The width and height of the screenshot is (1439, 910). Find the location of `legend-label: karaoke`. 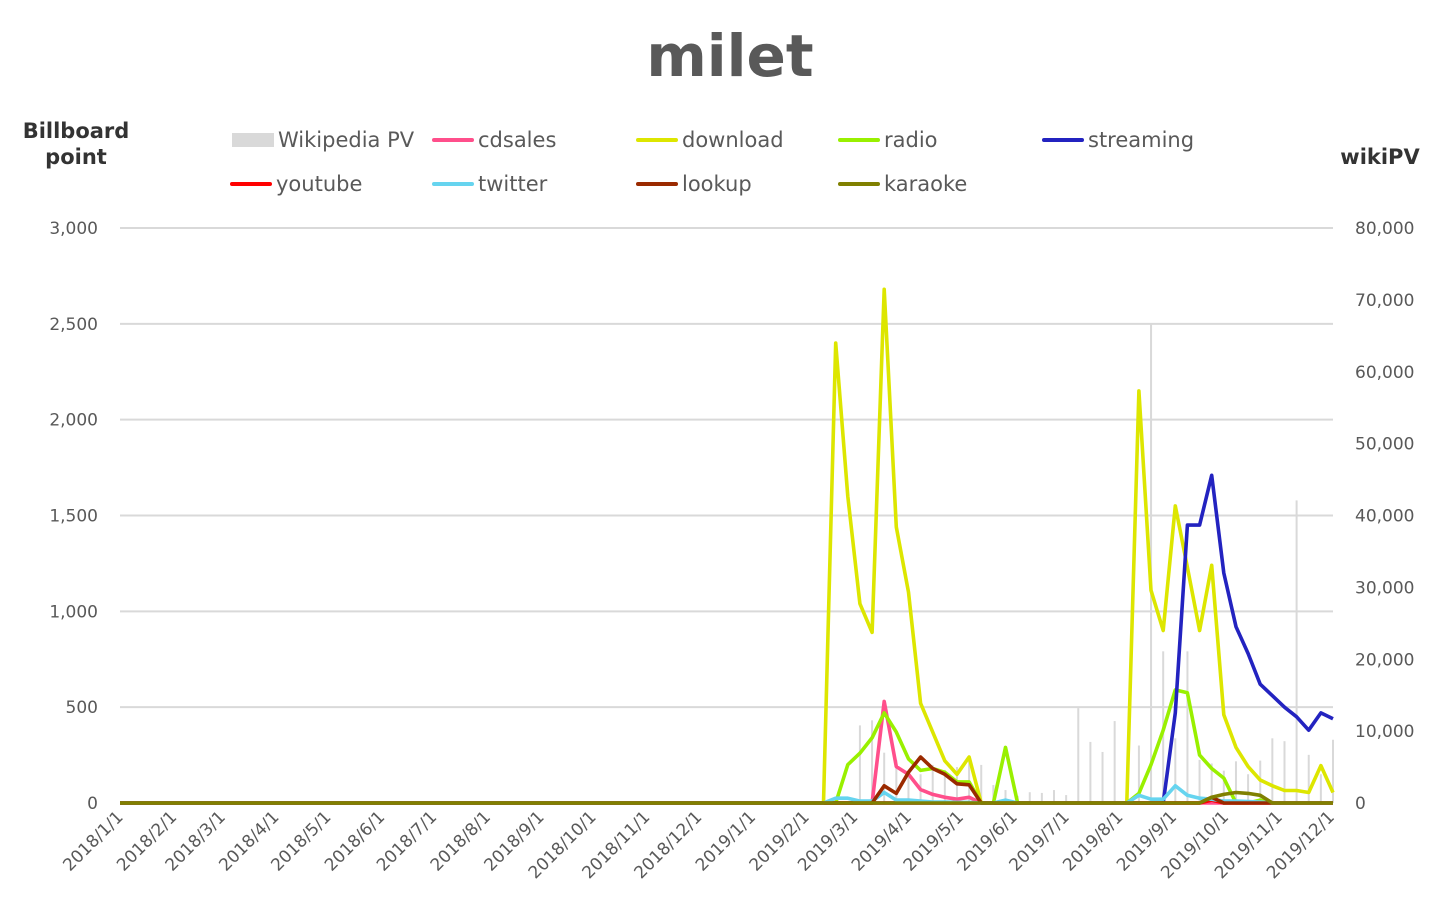

legend-label: karaoke is located at coordinates (926, 184).